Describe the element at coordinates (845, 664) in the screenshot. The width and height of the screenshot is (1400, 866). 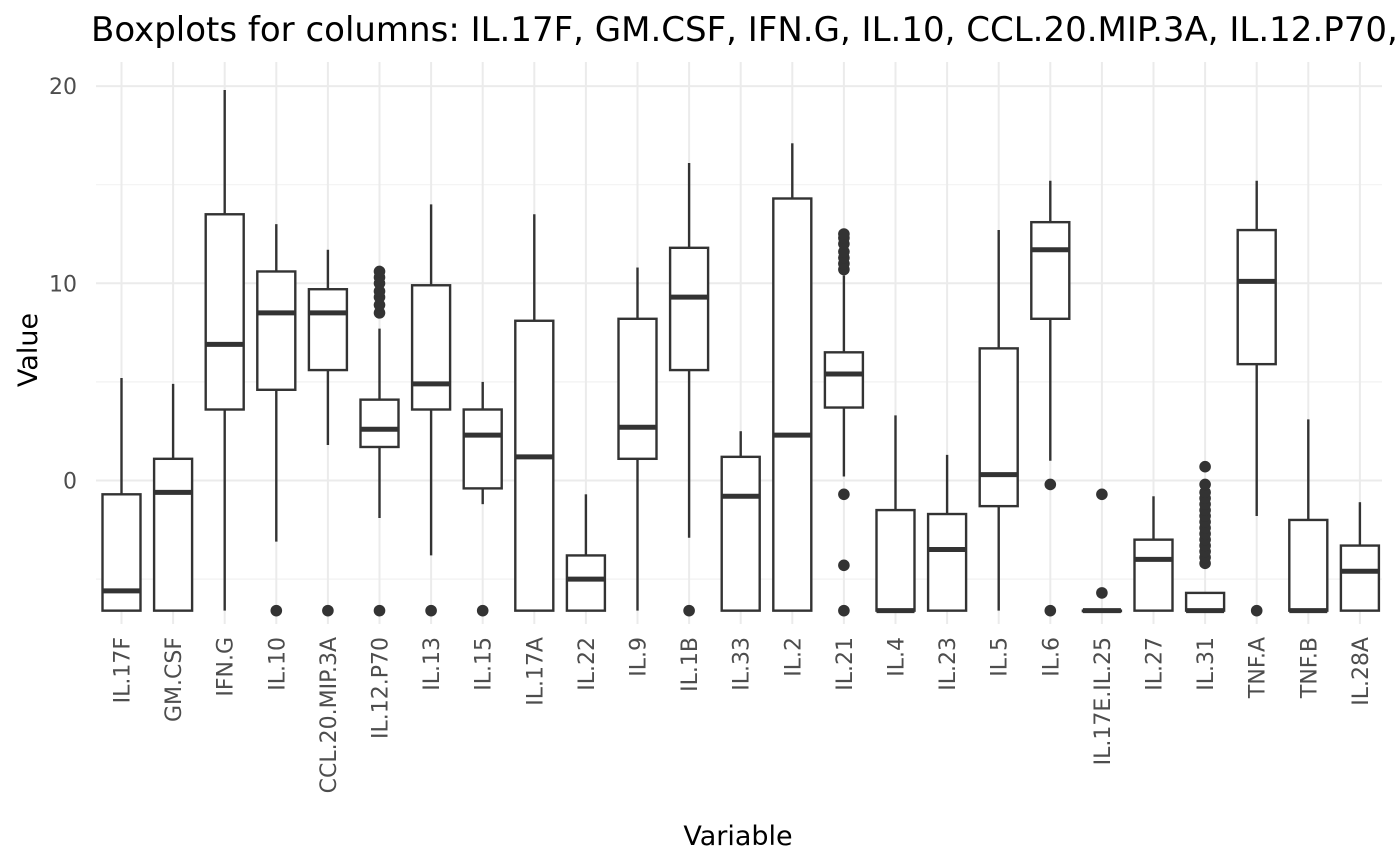
I see `x-tick-label: IL.21` at that location.